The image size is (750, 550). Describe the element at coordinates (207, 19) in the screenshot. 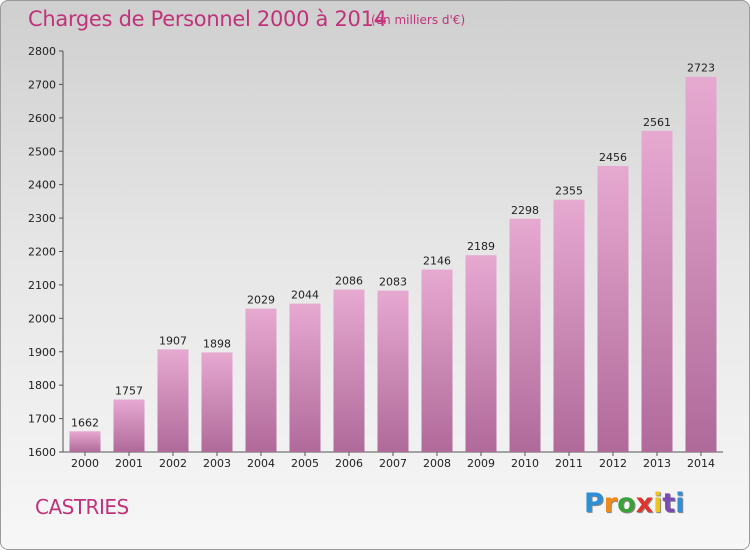

I see `chart-title: Charges de Personnel 2000 à 2014` at that location.